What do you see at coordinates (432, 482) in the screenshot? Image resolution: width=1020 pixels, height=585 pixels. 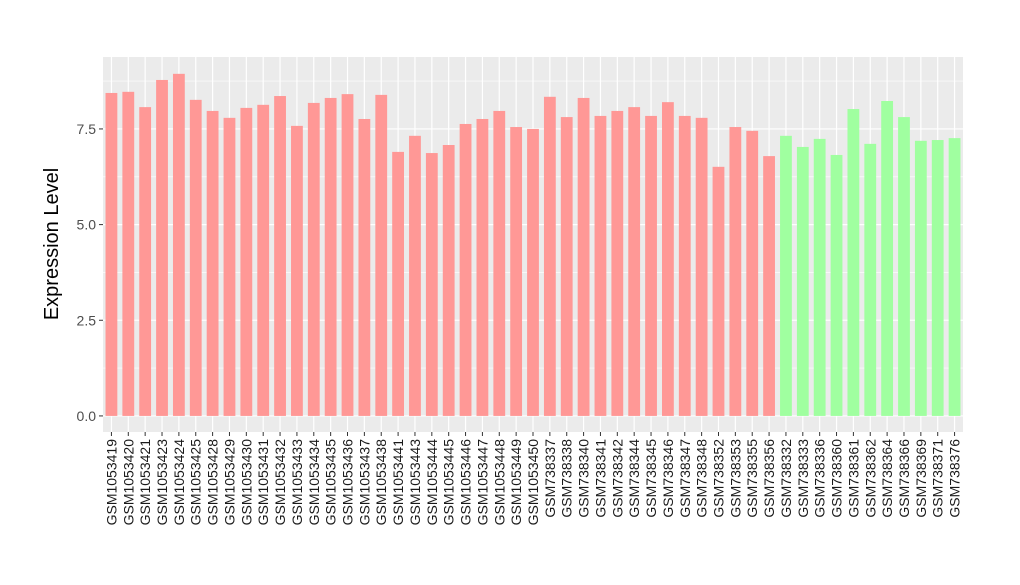 I see `x-tick-label: GSM1053444` at bounding box center [432, 482].